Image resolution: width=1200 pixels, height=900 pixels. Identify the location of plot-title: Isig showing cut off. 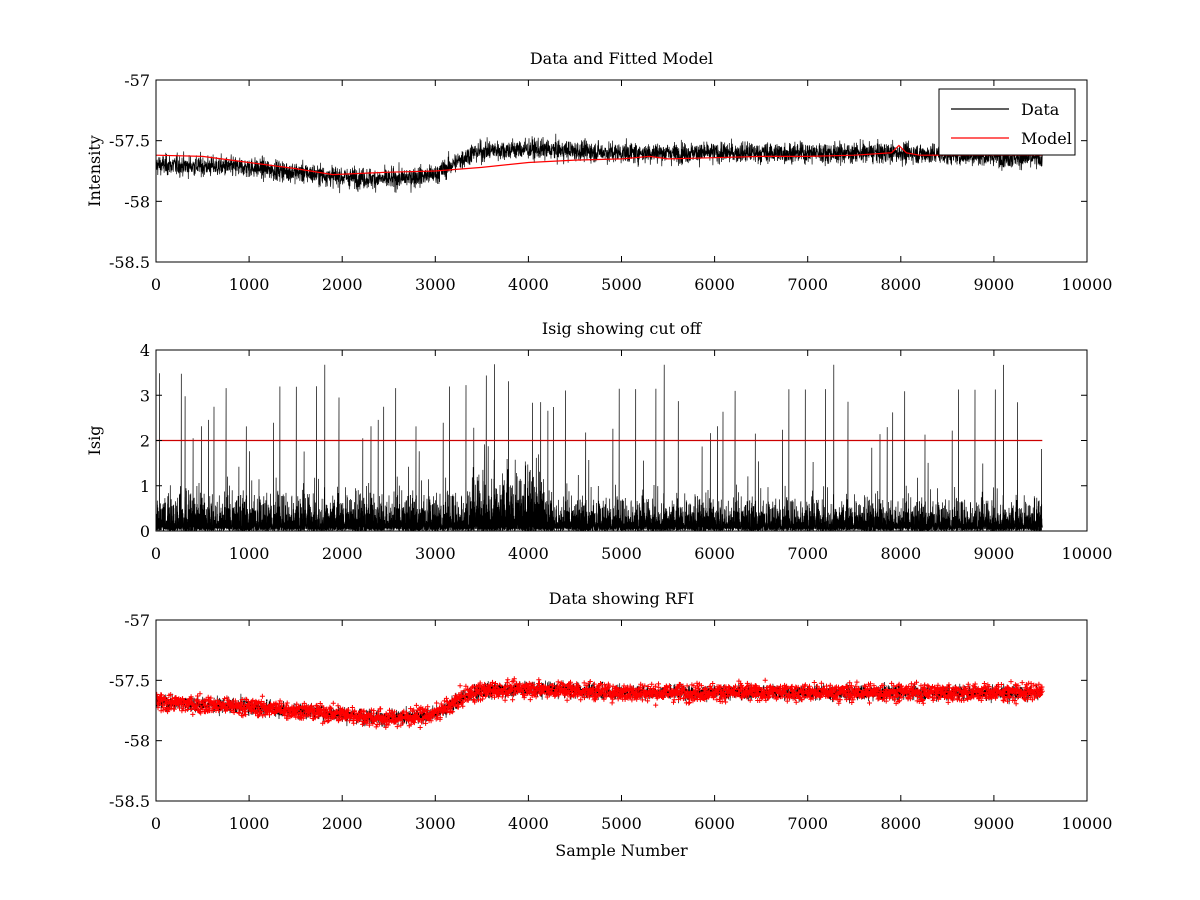
(622, 328).